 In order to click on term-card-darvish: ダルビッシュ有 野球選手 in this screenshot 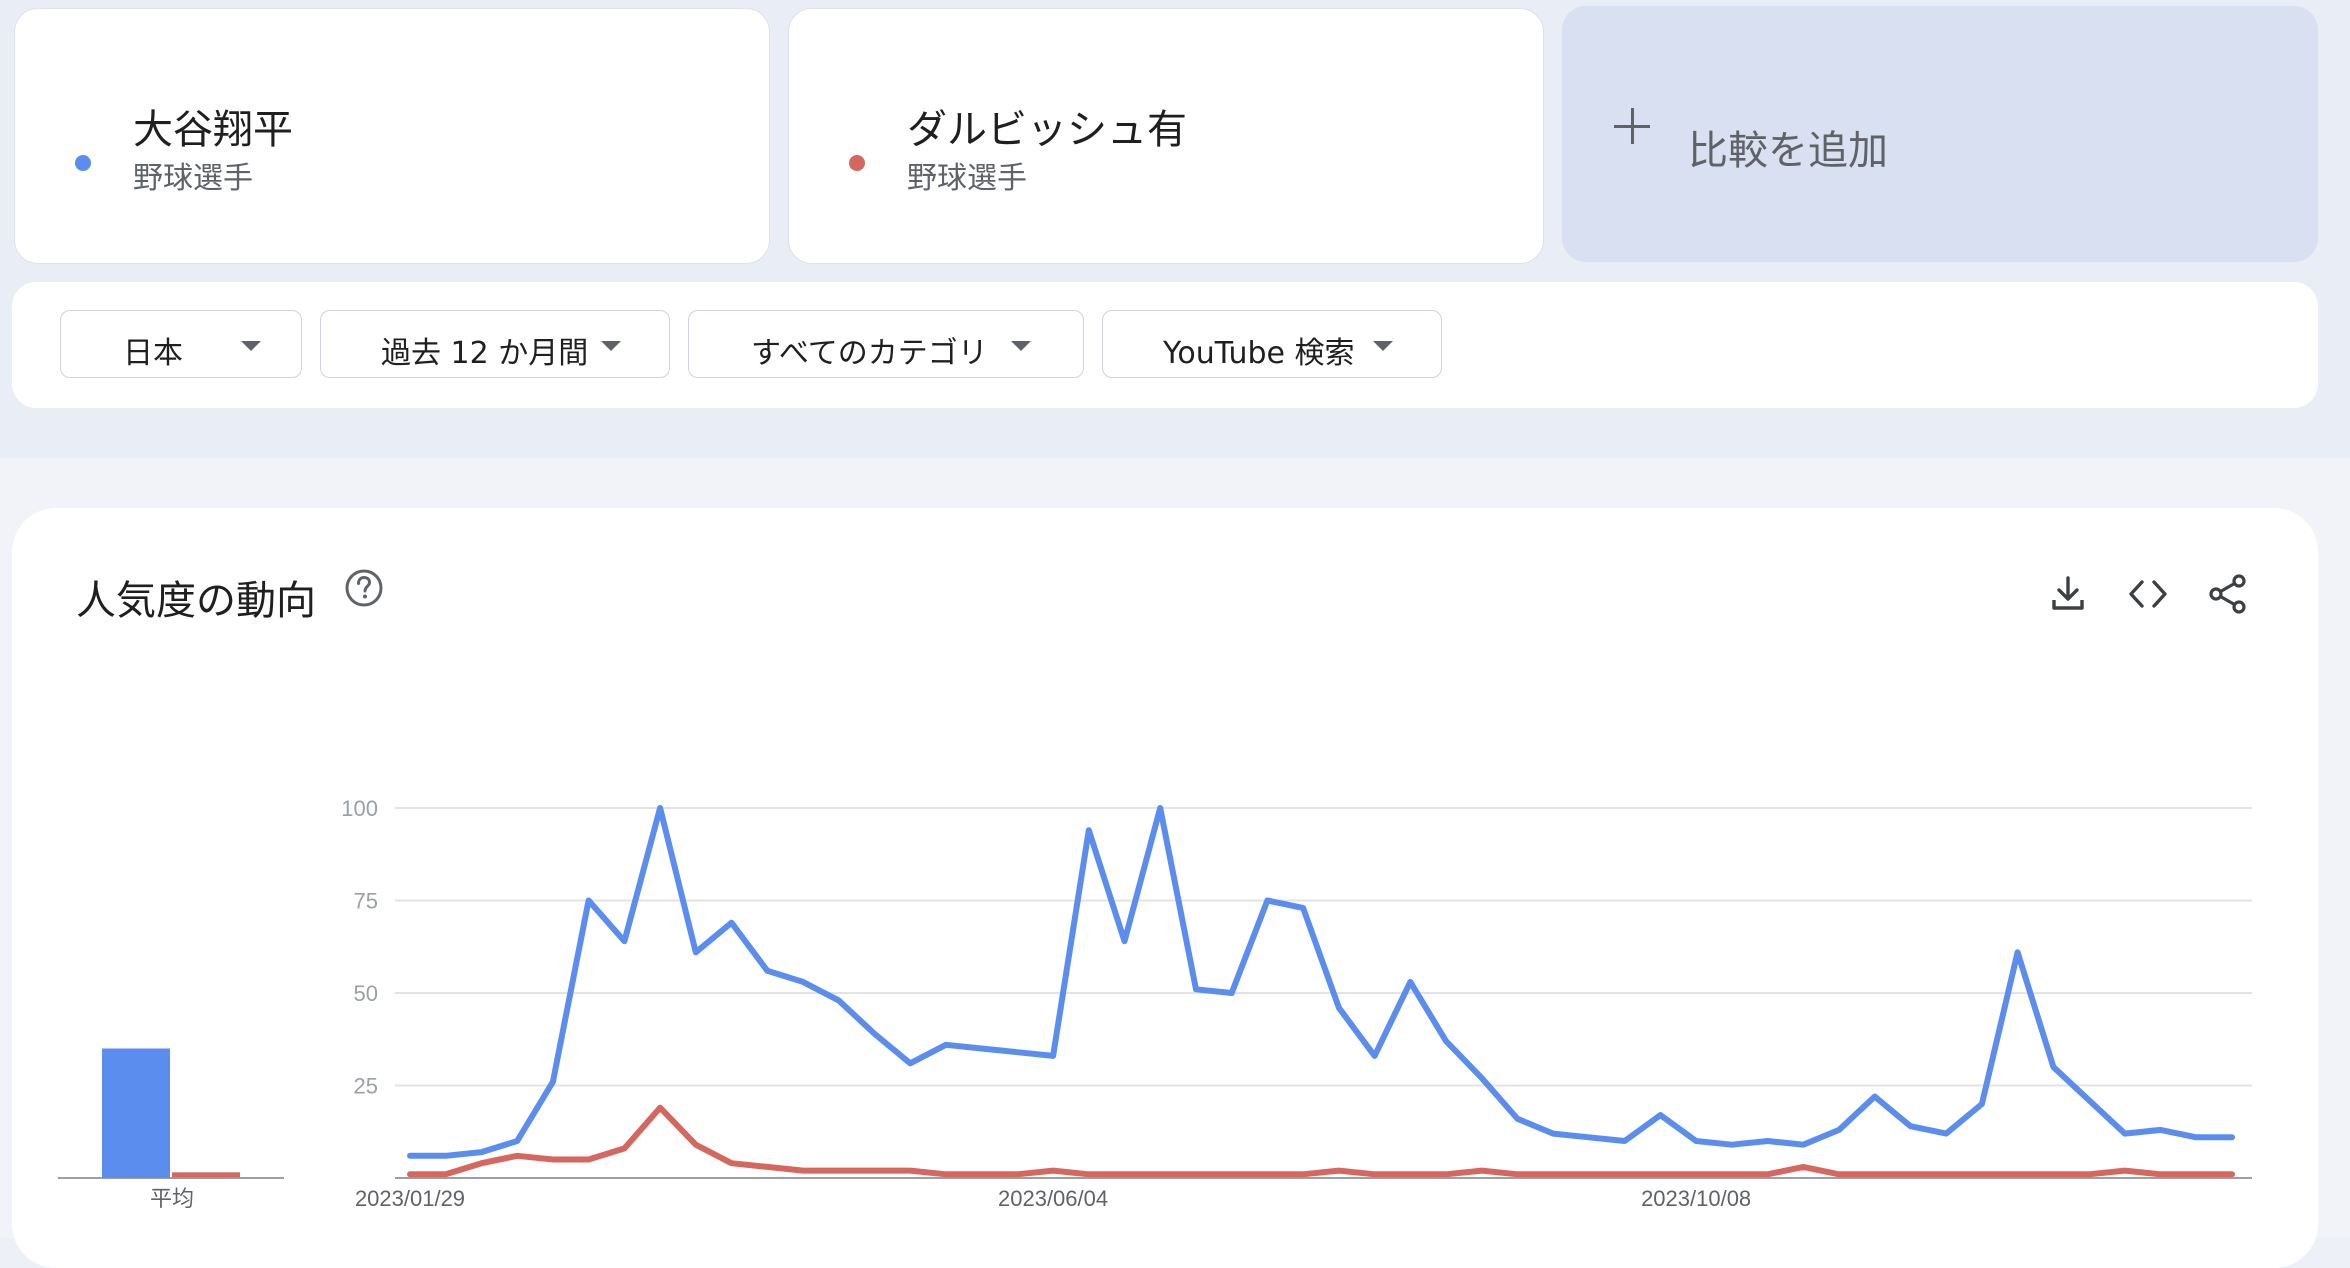, I will do `click(1166, 136)`.